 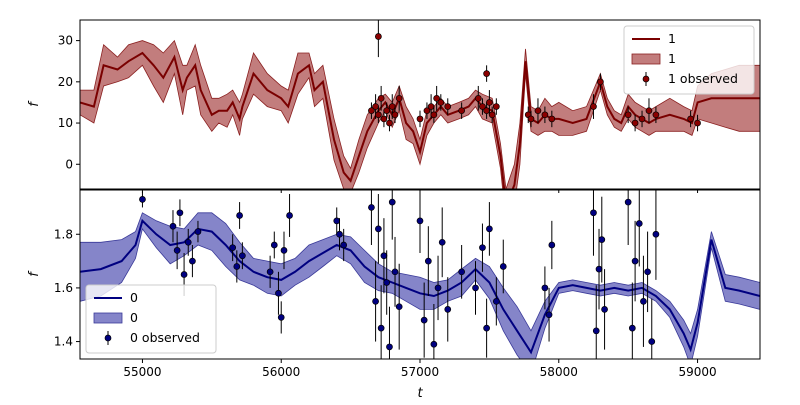 What do you see at coordinates (703, 78) in the screenshot?
I see `top-legend-label: 1 observed` at bounding box center [703, 78].